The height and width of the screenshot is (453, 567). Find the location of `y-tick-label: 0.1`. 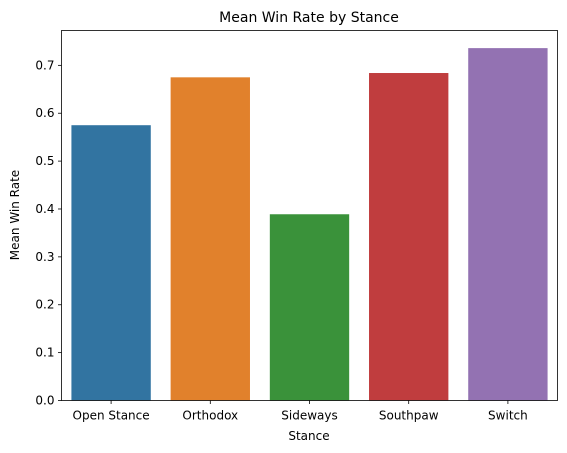

y-tick-label: 0.1 is located at coordinates (44, 353).